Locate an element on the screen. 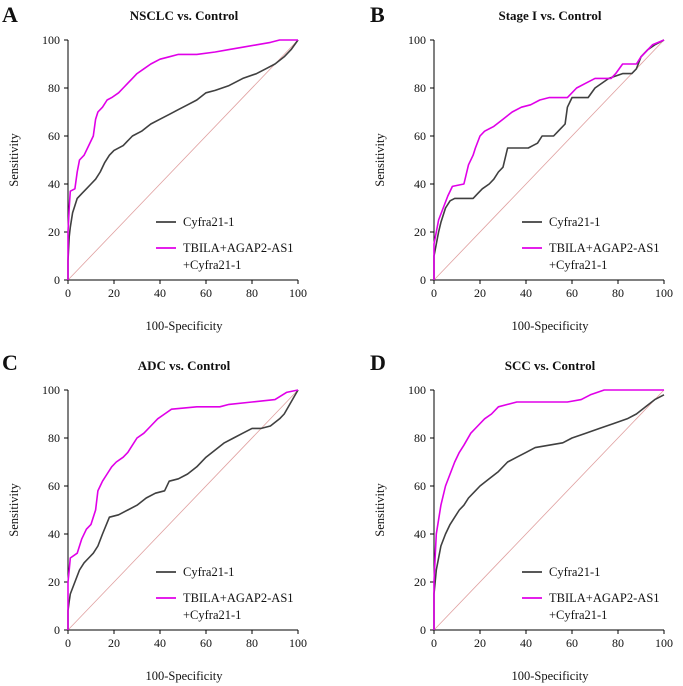  panel-letter: C is located at coordinates (10, 362).